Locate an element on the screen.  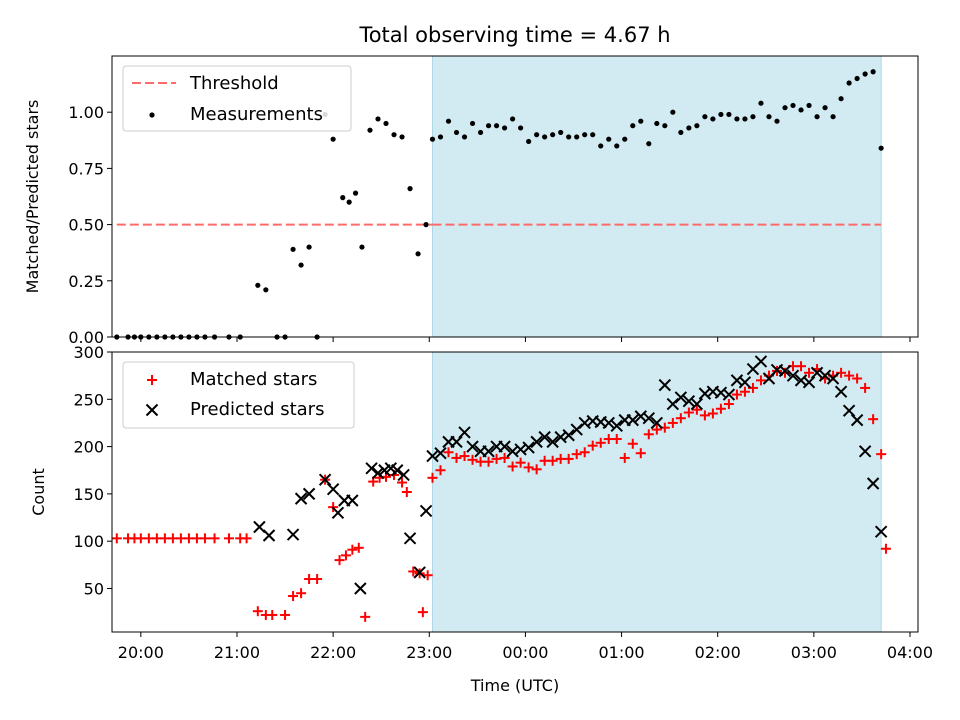
bottom-y-axis-label: Count is located at coordinates (38, 492).